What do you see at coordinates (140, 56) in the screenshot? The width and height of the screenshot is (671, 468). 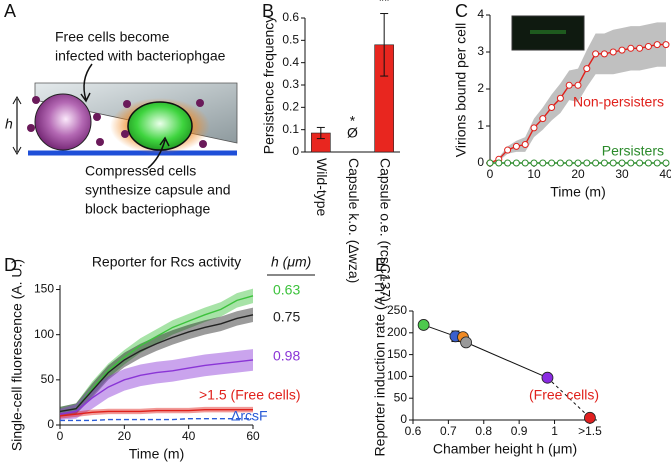 I see `diagram-text: infected with bacteriophgae` at bounding box center [140, 56].